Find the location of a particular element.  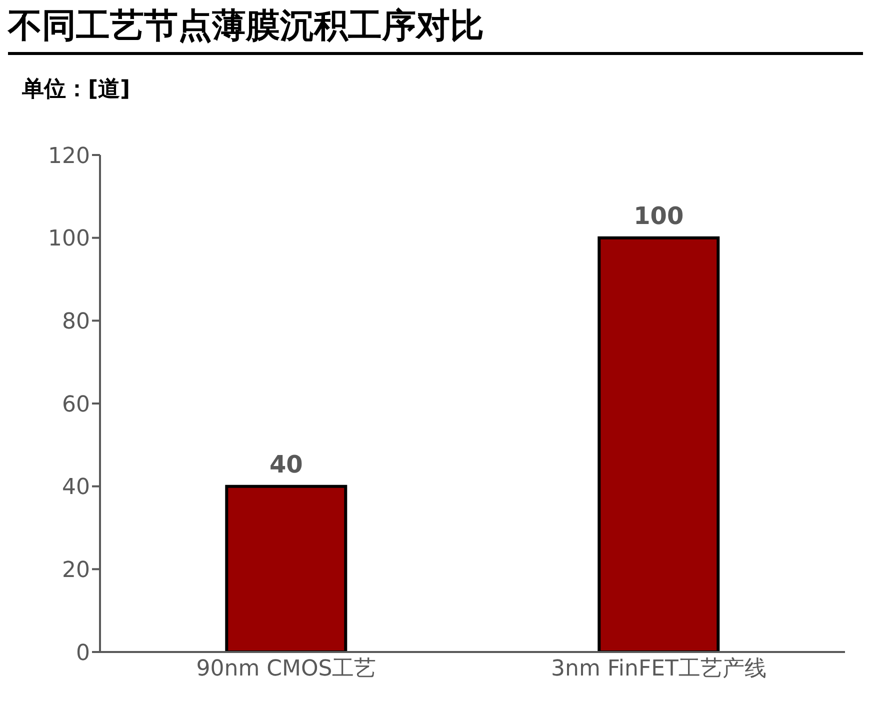

y-tick-label: 80 is located at coordinates (76, 321).